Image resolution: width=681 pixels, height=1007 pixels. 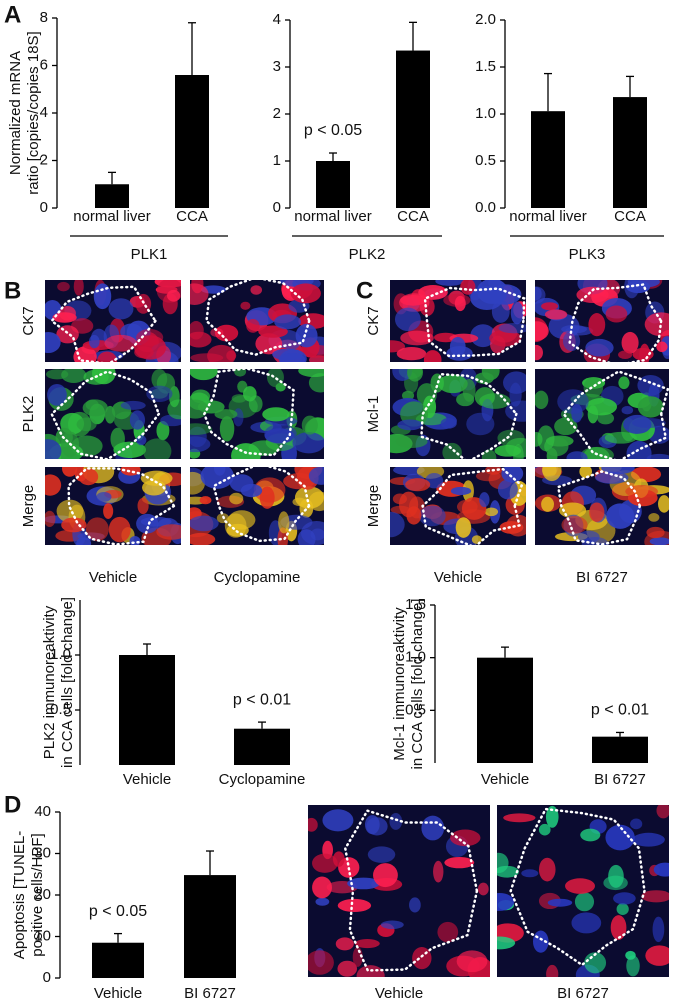 I want to click on x-tick-label: BI 6727, so click(x=620, y=779).